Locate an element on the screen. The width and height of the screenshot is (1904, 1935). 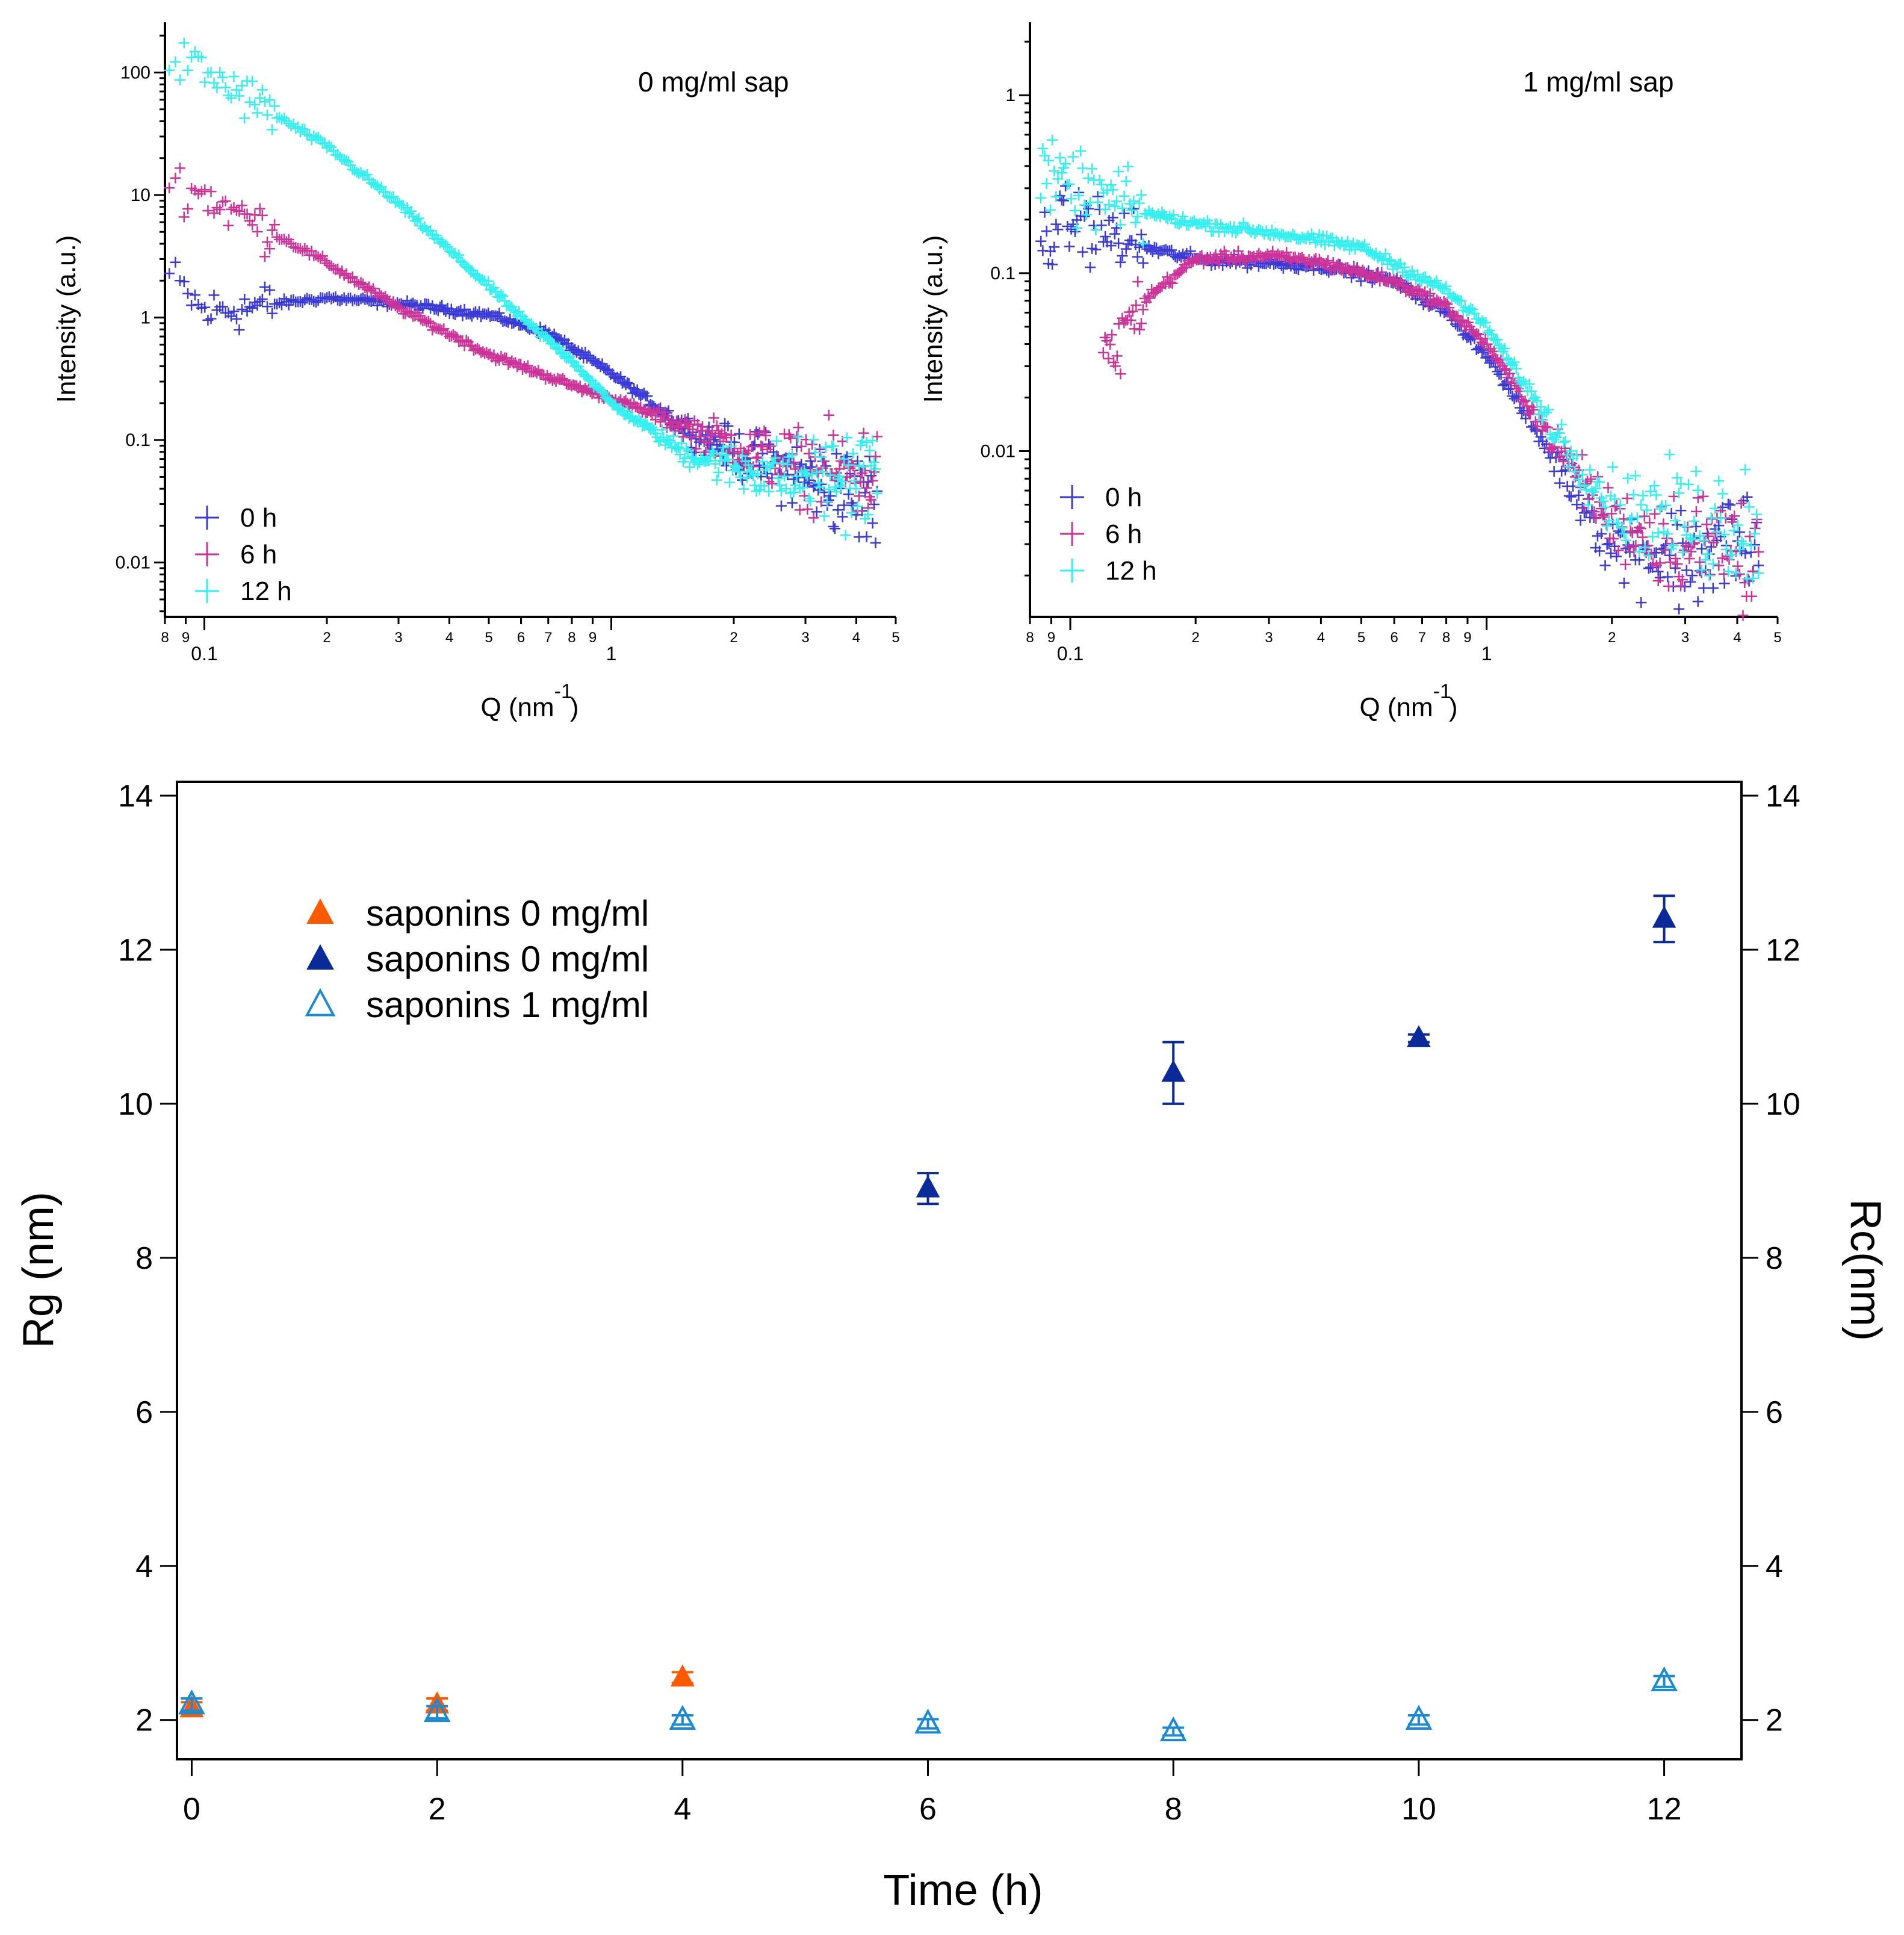
x-tick-minor-label: 5 is located at coordinates (896, 638).